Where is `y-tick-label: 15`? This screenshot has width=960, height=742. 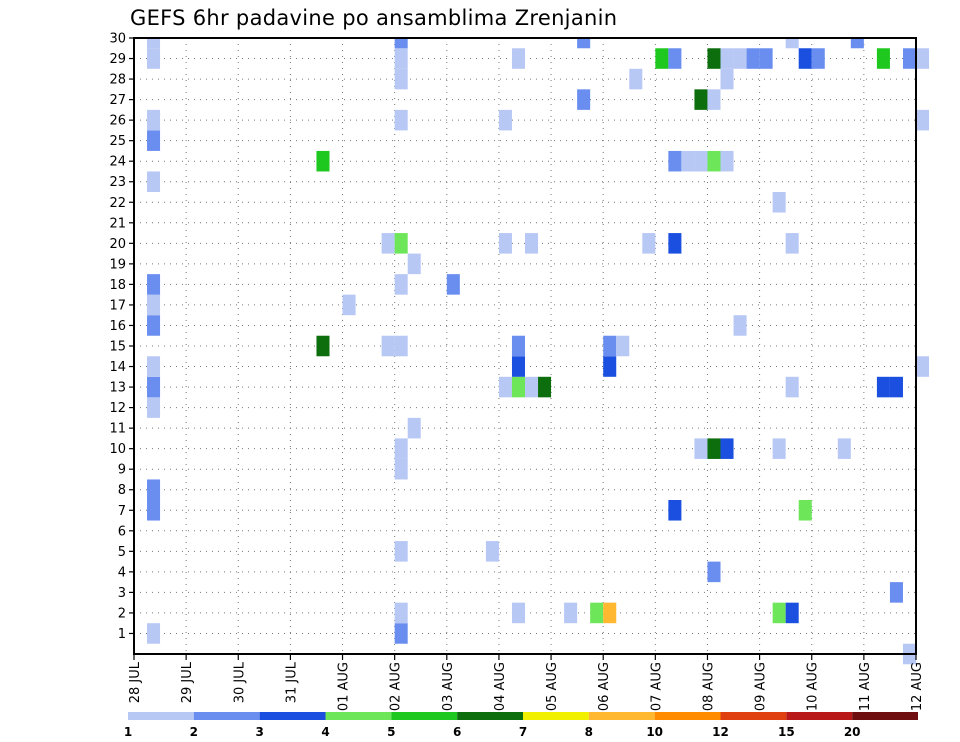 y-tick-label: 15 is located at coordinates (117, 347).